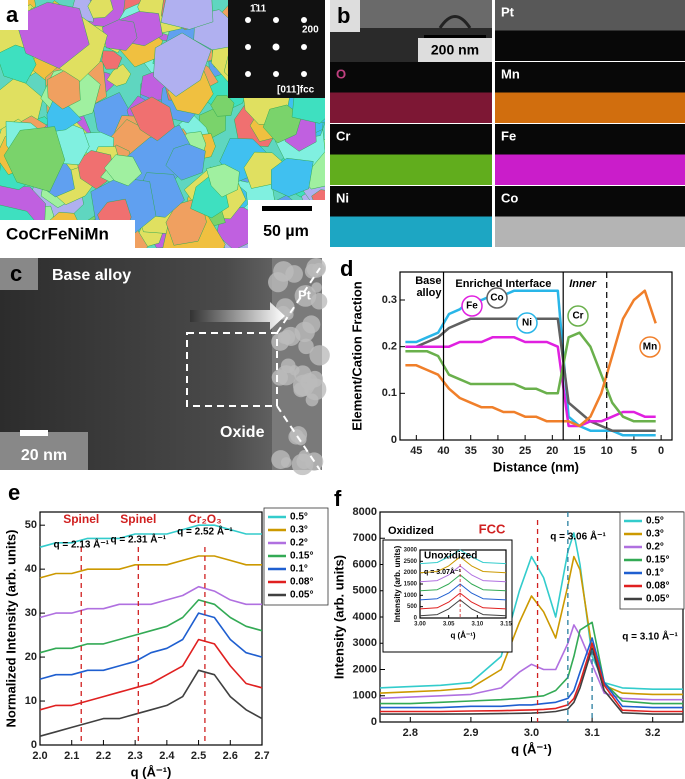 This screenshot has width=685, height=779. Describe the element at coordinates (411, 585) in the screenshot. I see `y-tick-label: 1500` at that location.